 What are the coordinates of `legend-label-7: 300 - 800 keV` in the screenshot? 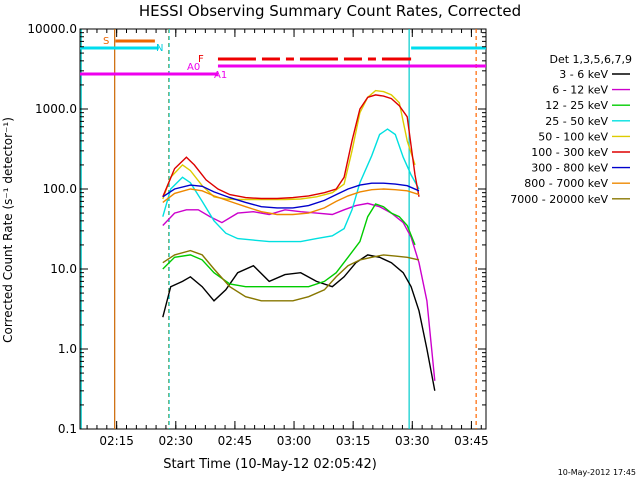 It's located at (569, 168).